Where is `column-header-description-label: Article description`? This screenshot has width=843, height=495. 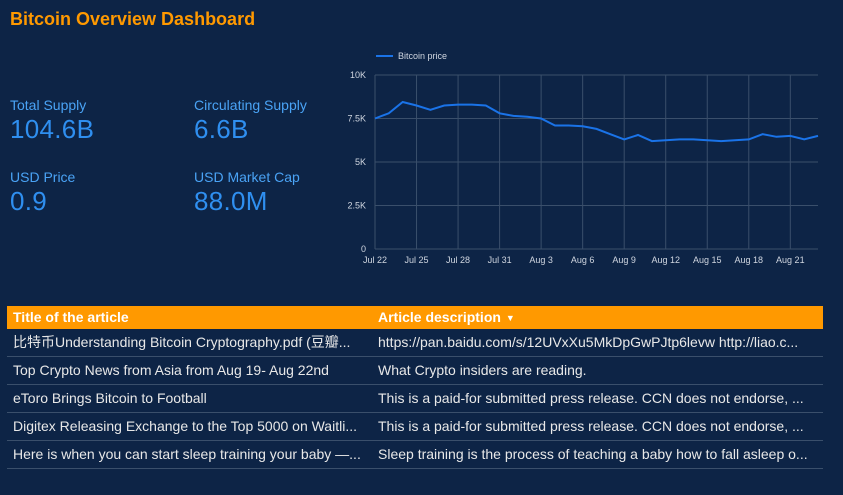 column-header-description-label: Article description is located at coordinates (439, 317).